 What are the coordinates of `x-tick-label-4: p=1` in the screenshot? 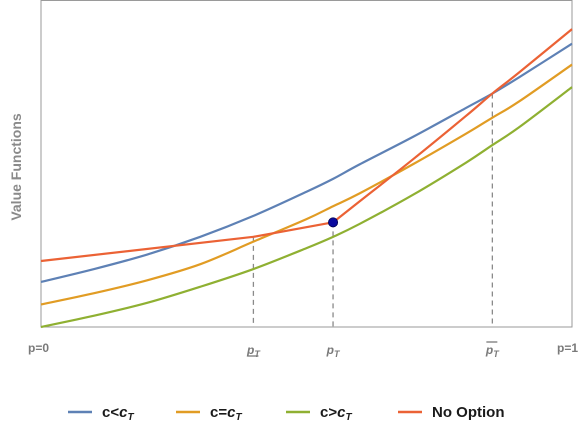 It's located at (567, 348).